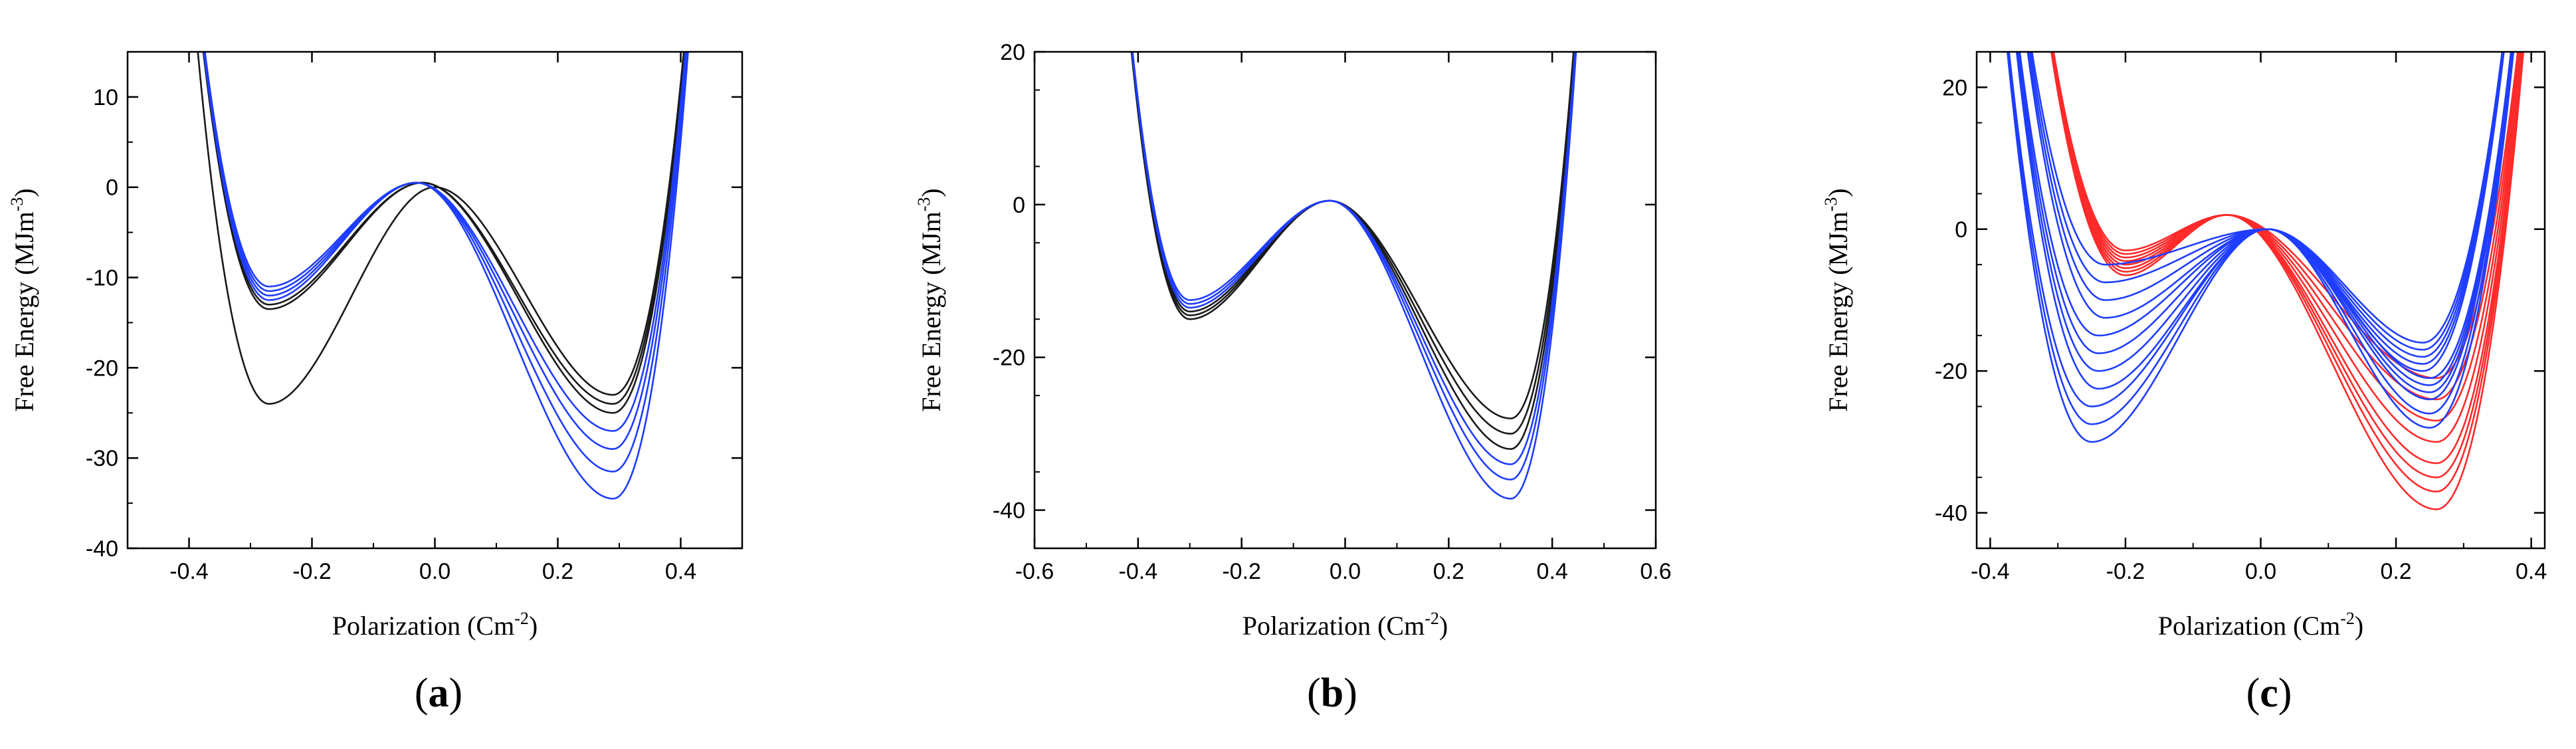  I want to click on y-tick-label: -10, so click(102, 278).